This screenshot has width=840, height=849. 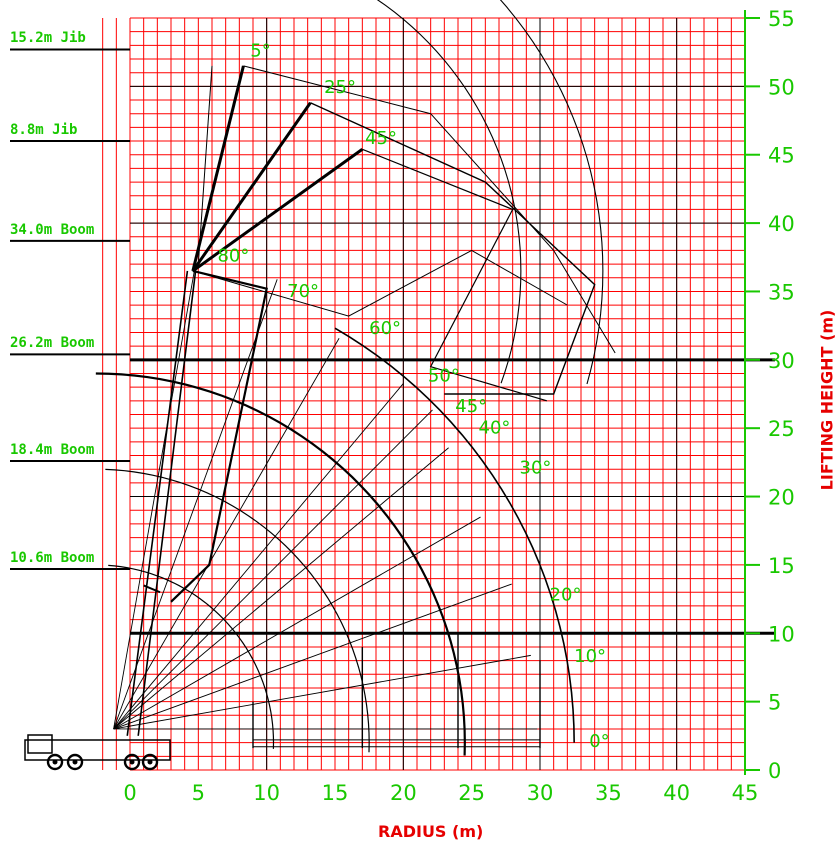 What do you see at coordinates (403, 793) in the screenshot?
I see `x-tick-label: 20` at bounding box center [403, 793].